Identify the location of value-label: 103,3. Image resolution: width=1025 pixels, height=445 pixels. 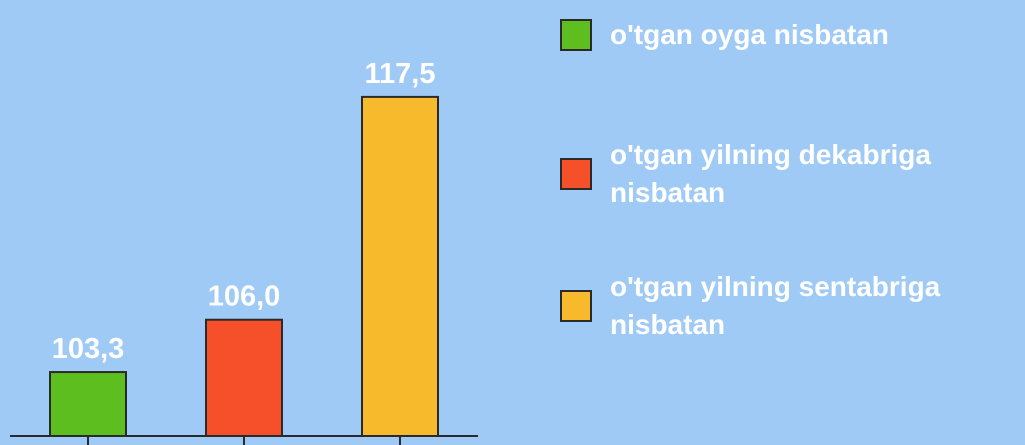
(88, 349).